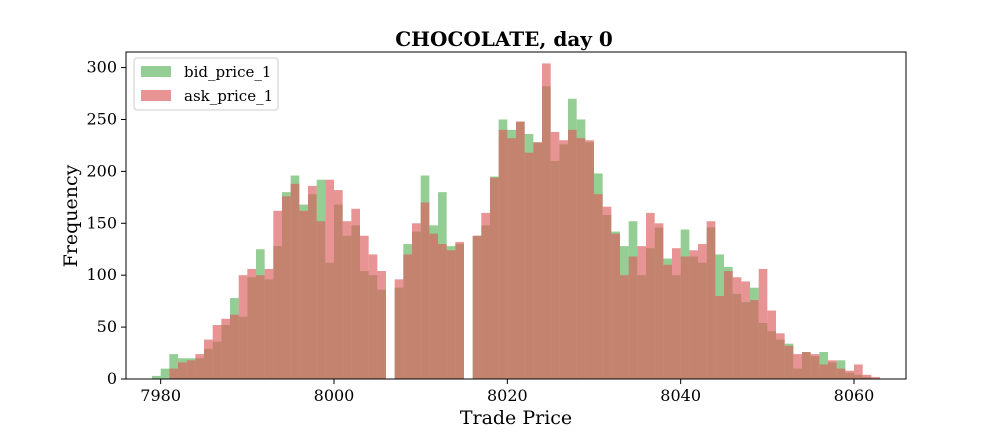 This screenshot has height=432, width=1008. I want to click on legend: bid_price_1 ask_price_1, so click(206, 84).